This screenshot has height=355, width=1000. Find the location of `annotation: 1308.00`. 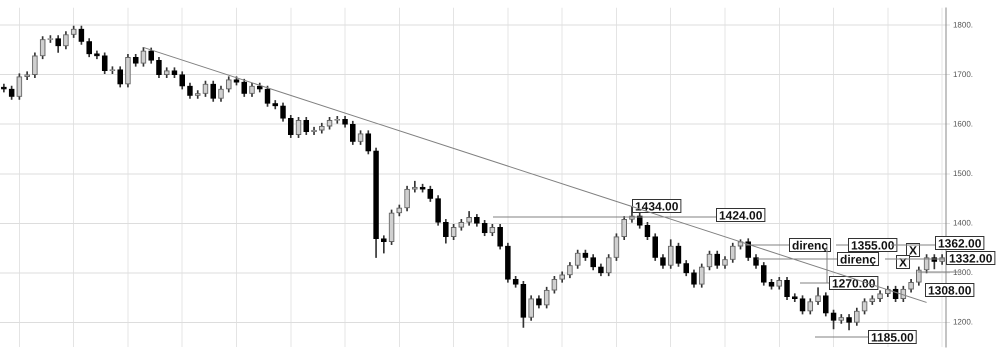

annotation: 1308.00 is located at coordinates (950, 290).